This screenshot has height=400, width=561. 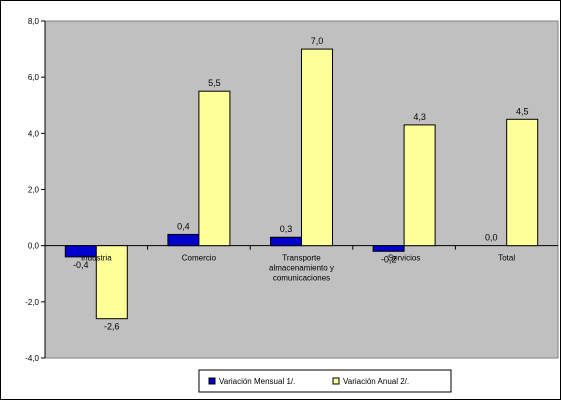 What do you see at coordinates (301, 258) in the screenshot?
I see `category-label: Transporte` at bounding box center [301, 258].